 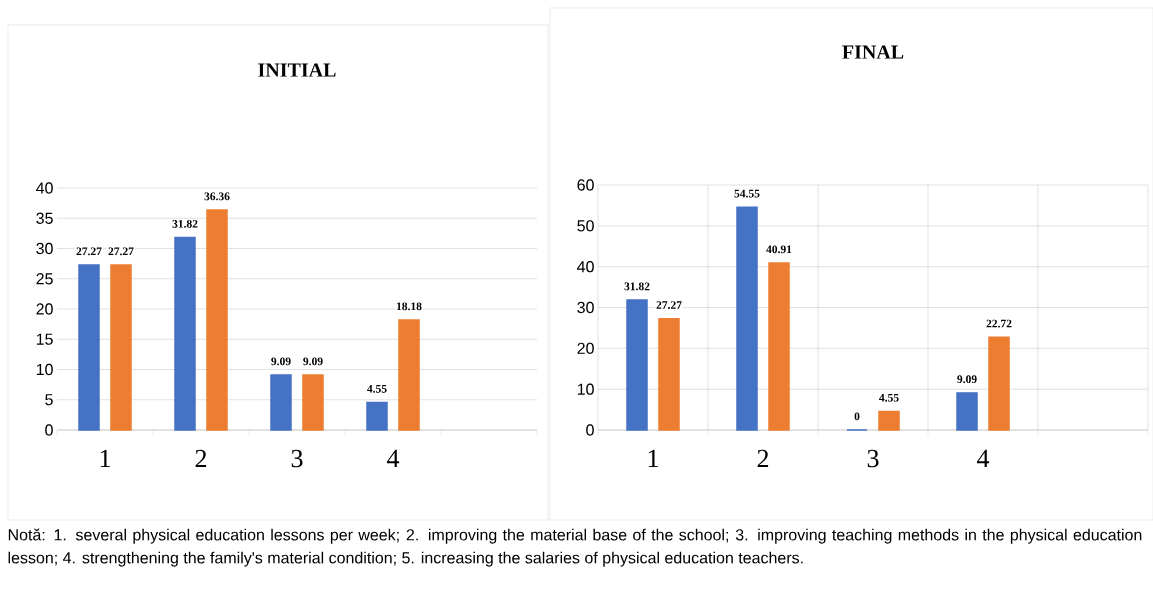 I want to click on data-label: 54.55, so click(x=747, y=193).